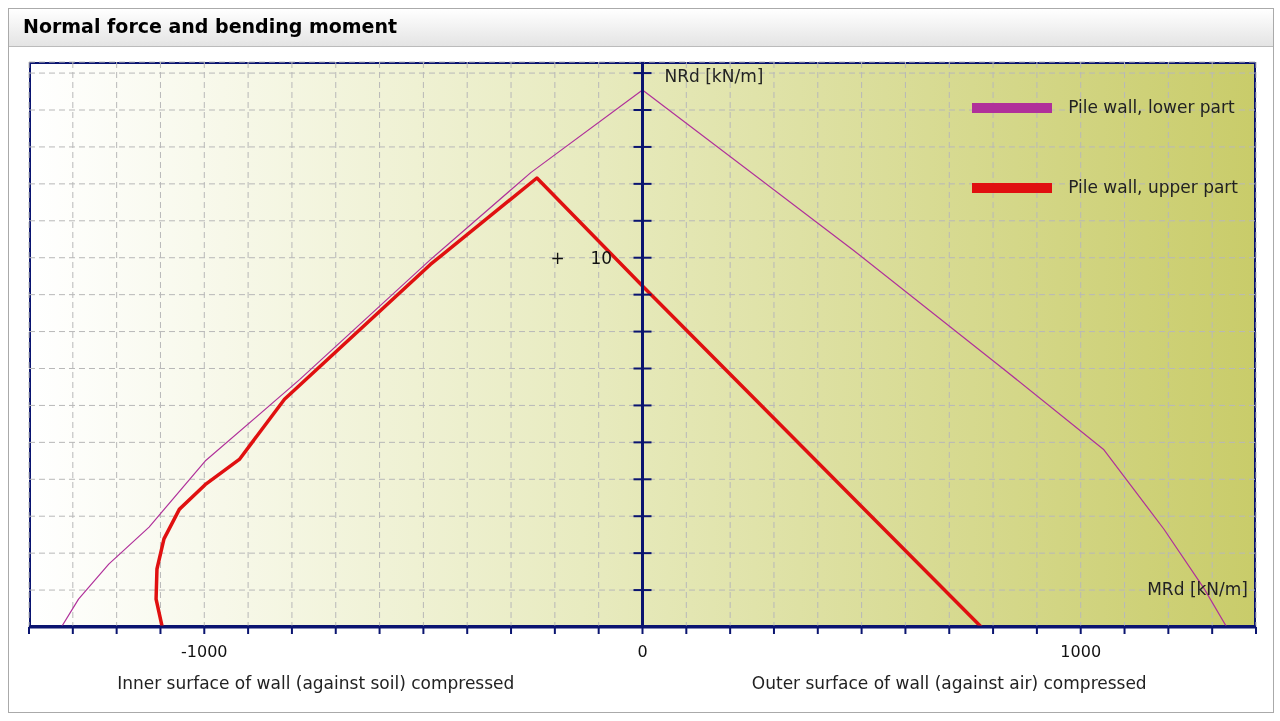 The width and height of the screenshot is (1280, 721). Describe the element at coordinates (714, 76) in the screenshot. I see `y-axis-title: NRd [kN/m]` at that location.